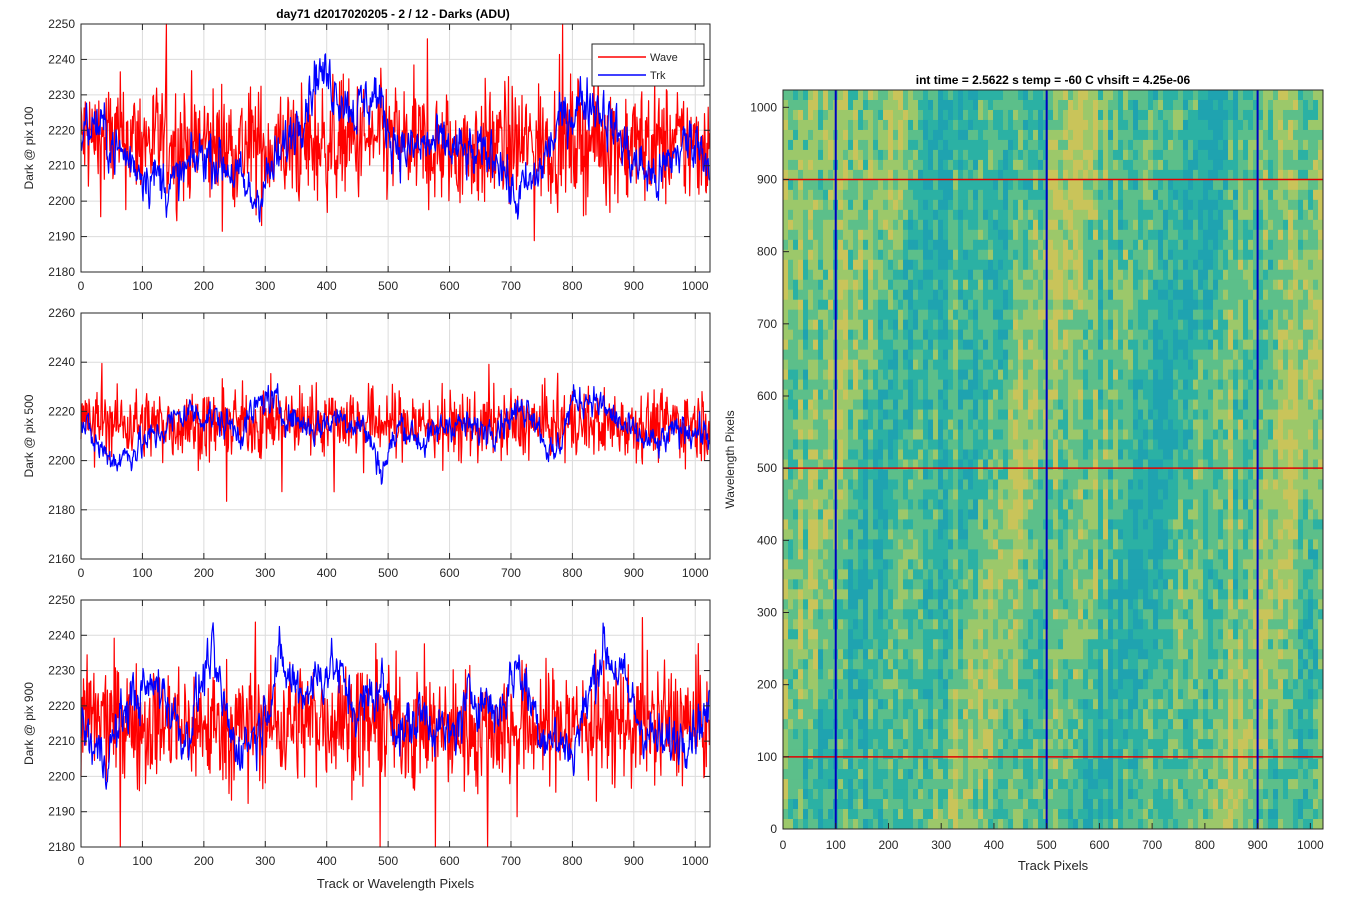  What do you see at coordinates (61, 59) in the screenshot?
I see `y-tick-label: 2240` at bounding box center [61, 59].